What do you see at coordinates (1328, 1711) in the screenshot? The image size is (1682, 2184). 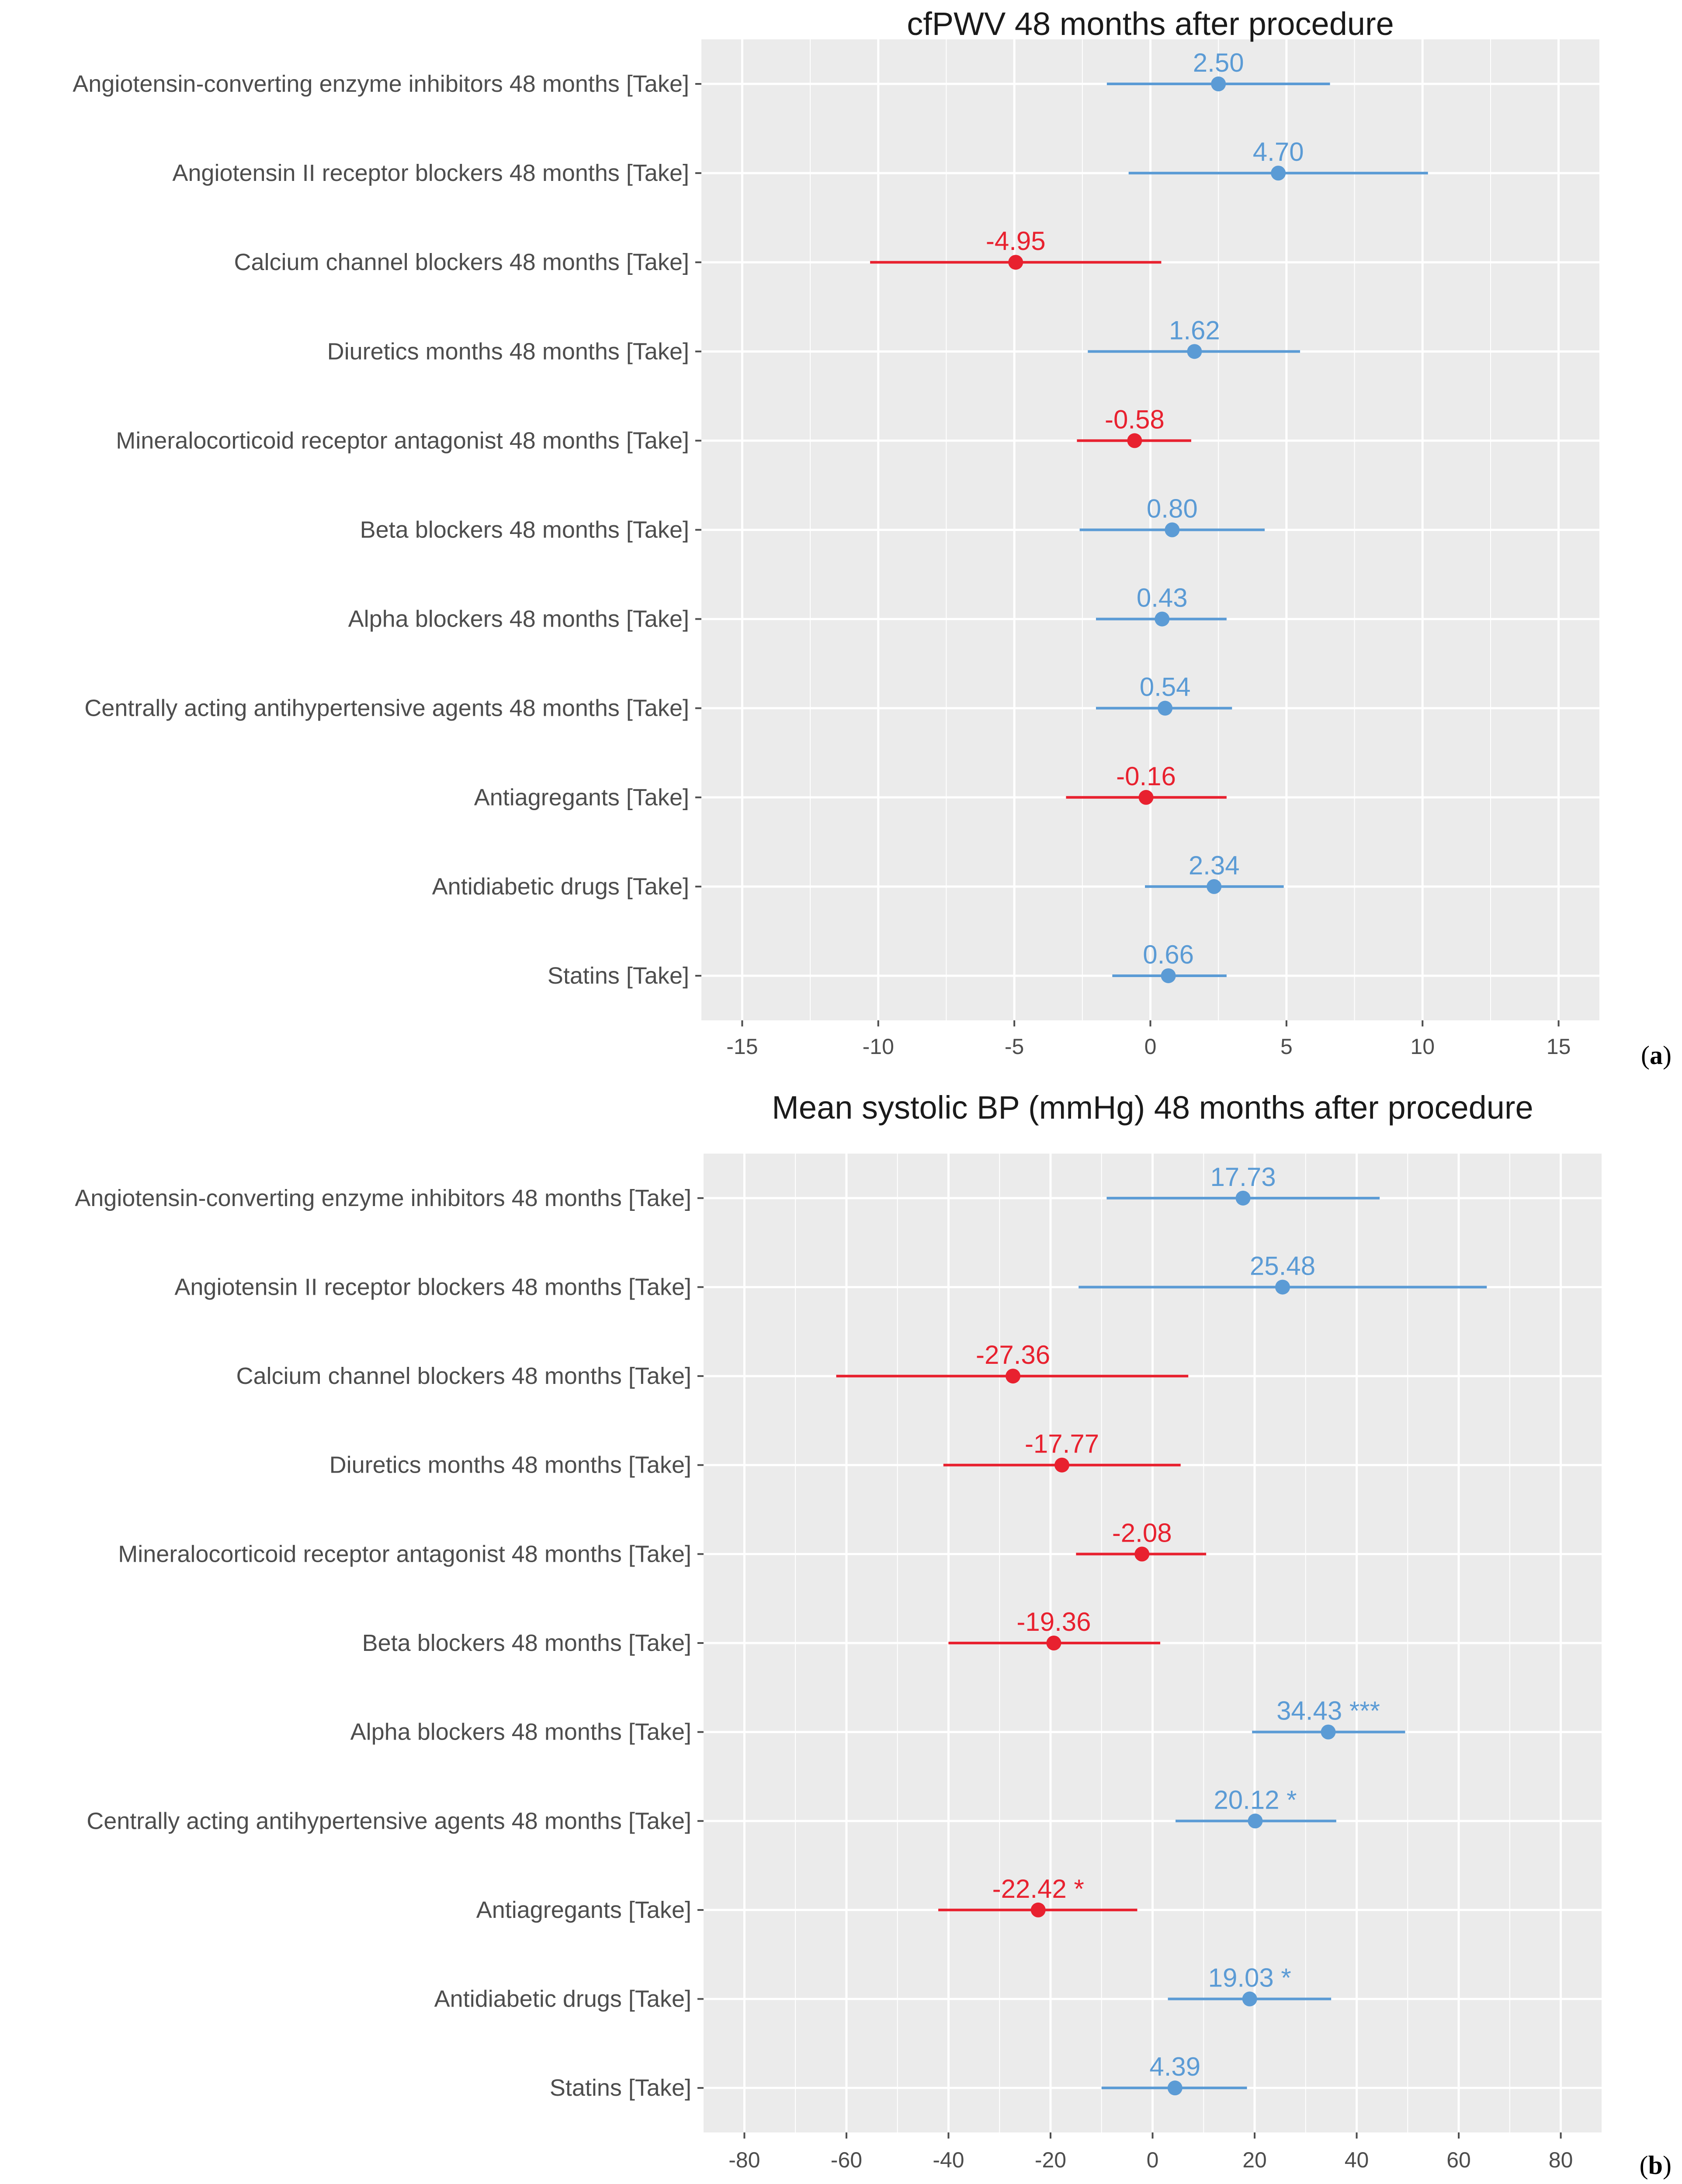 I see `data-label: 34.43 ***` at bounding box center [1328, 1711].